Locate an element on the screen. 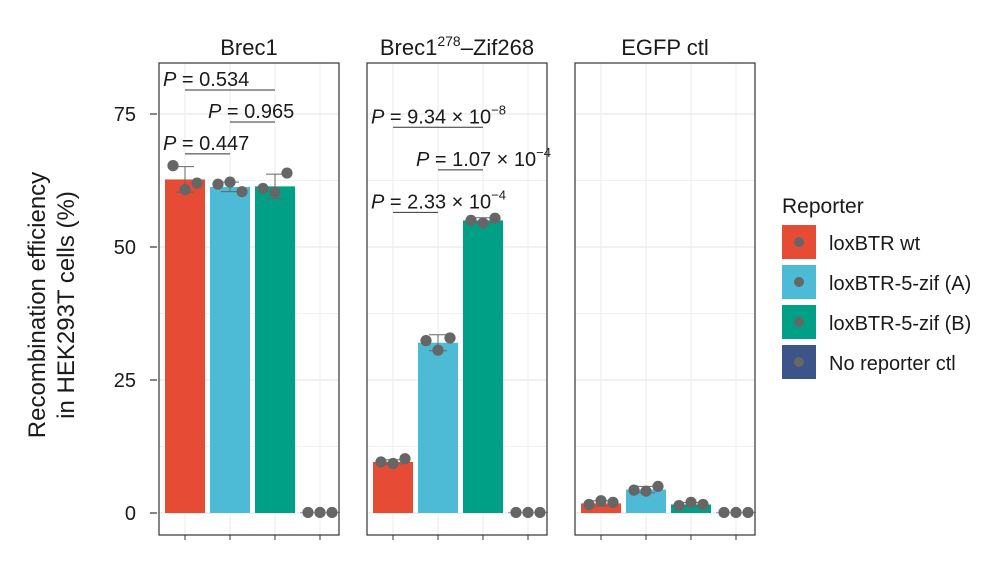 This screenshot has width=991, height=562. p-value-text: = 1.07 × 10 is located at coordinates (482, 160).